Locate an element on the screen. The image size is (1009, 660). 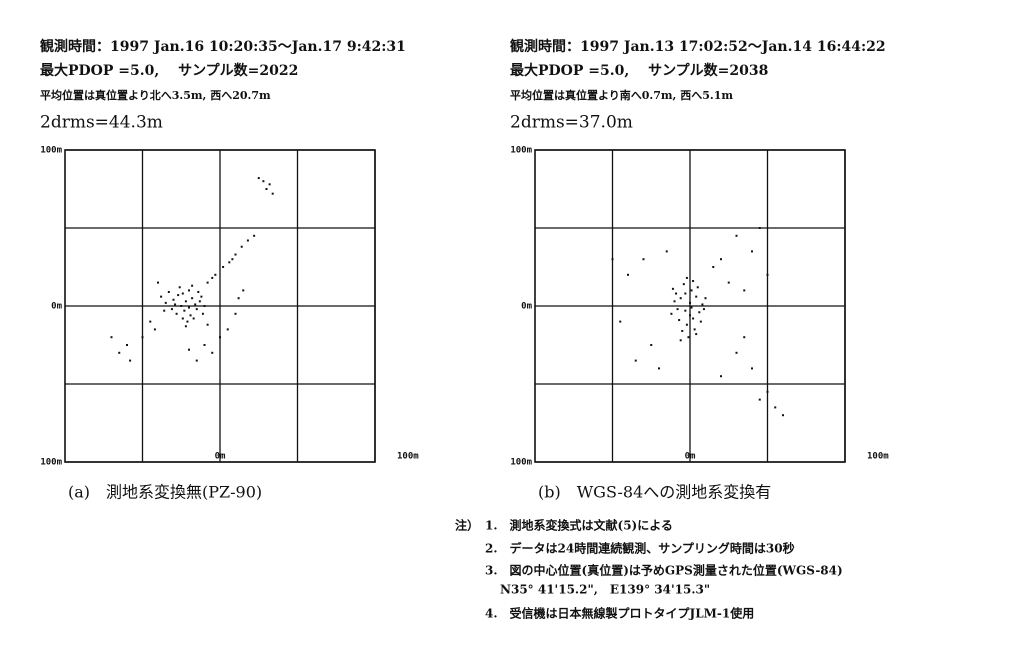
notes-label: 注） is located at coordinates (467, 525).